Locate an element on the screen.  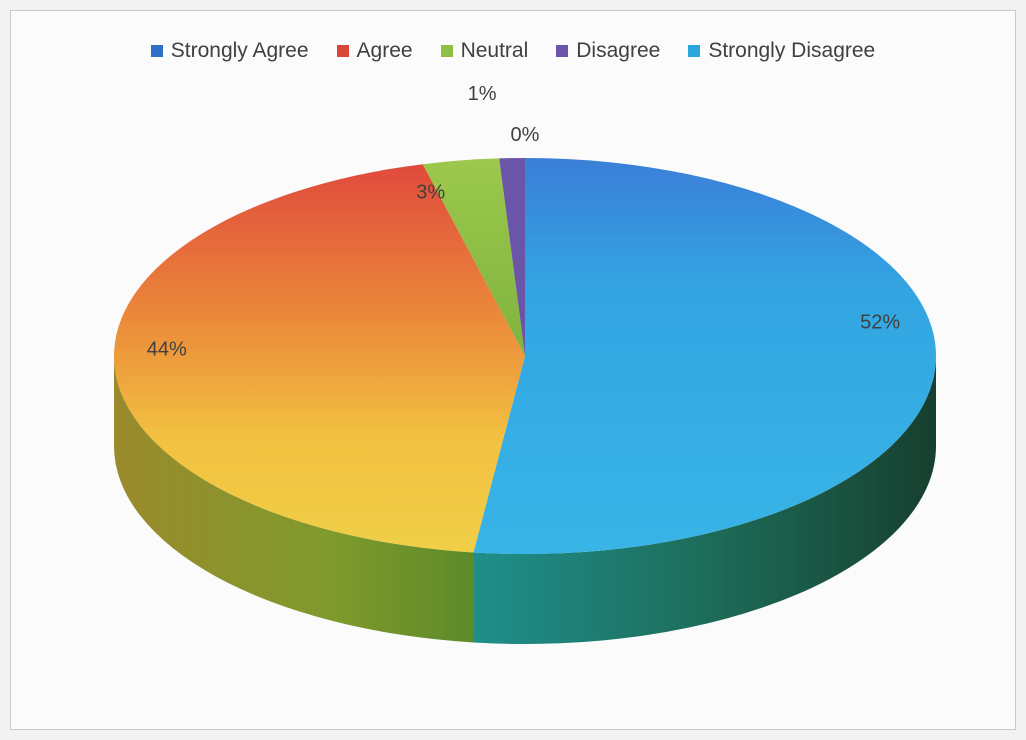
legend-swatch-strongly-agree is located at coordinates (156, 51).